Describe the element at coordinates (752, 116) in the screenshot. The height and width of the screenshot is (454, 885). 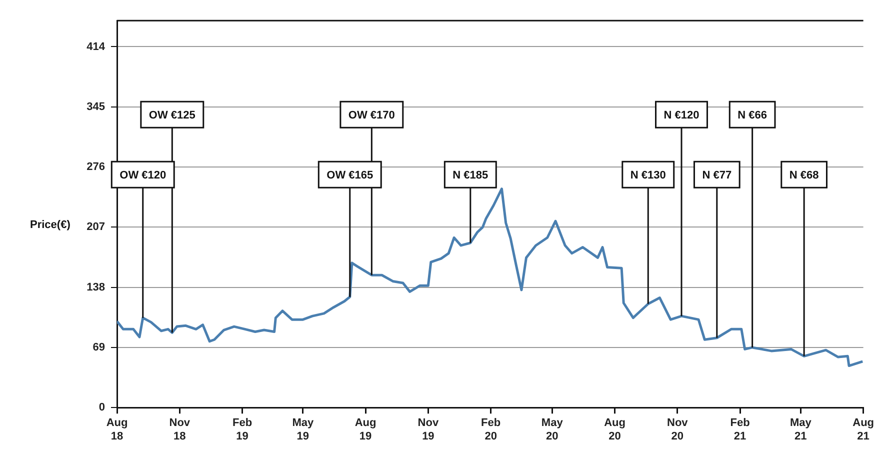
I see `annotation: N €66` at that location.